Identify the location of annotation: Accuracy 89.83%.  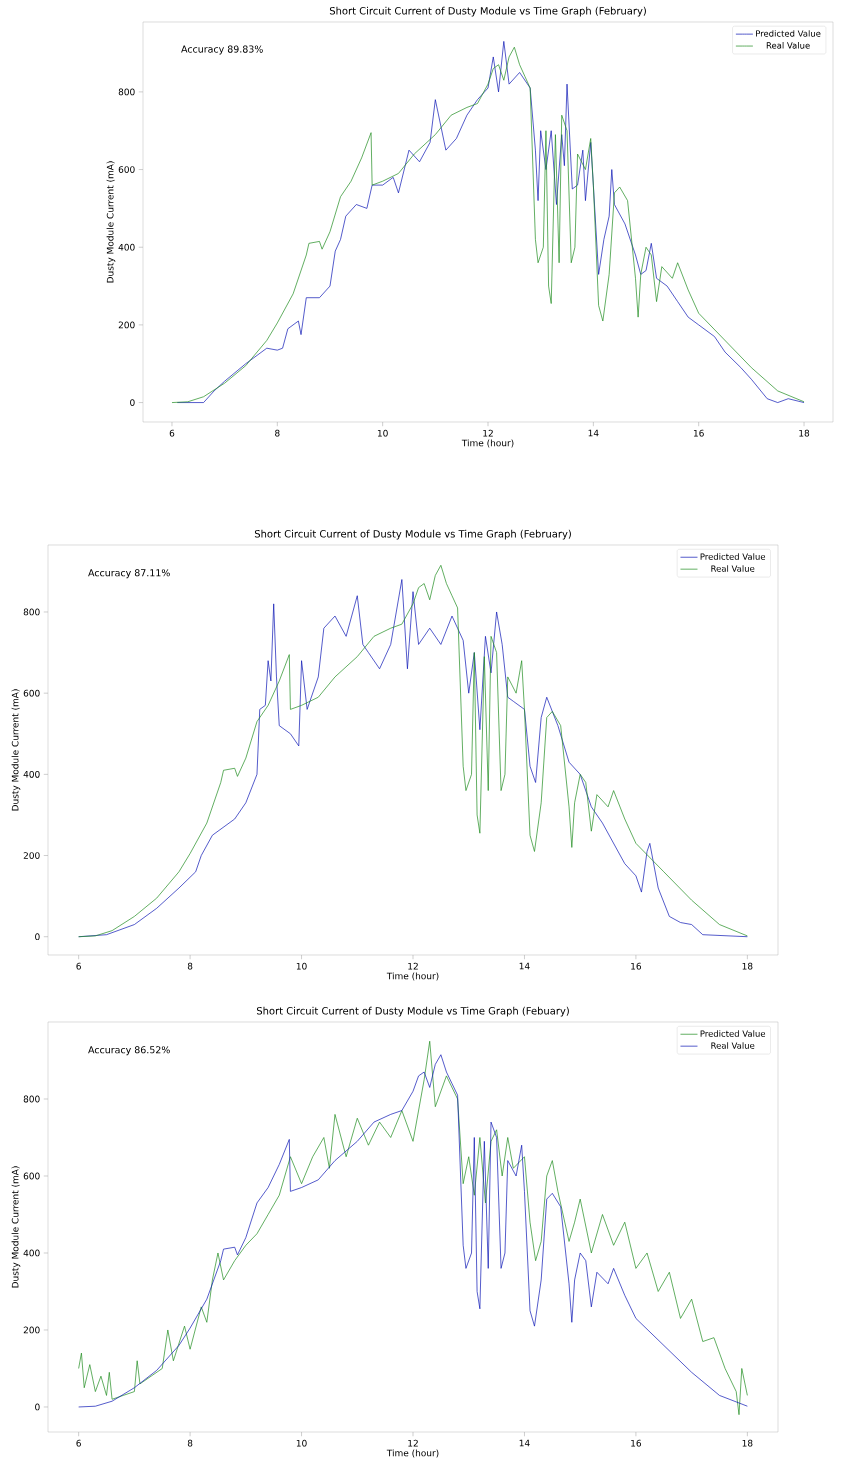
(222, 50).